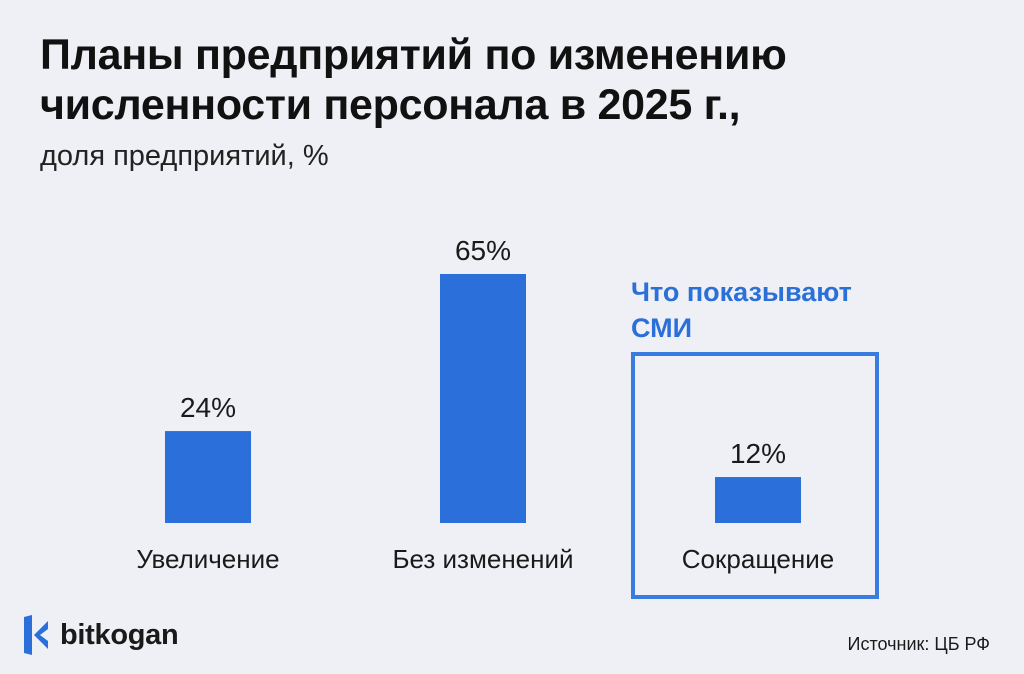 This screenshot has height=674, width=1024. Describe the element at coordinates (918, 644) in the screenshot. I see `source-note: Источник: ЦБ РФ` at that location.